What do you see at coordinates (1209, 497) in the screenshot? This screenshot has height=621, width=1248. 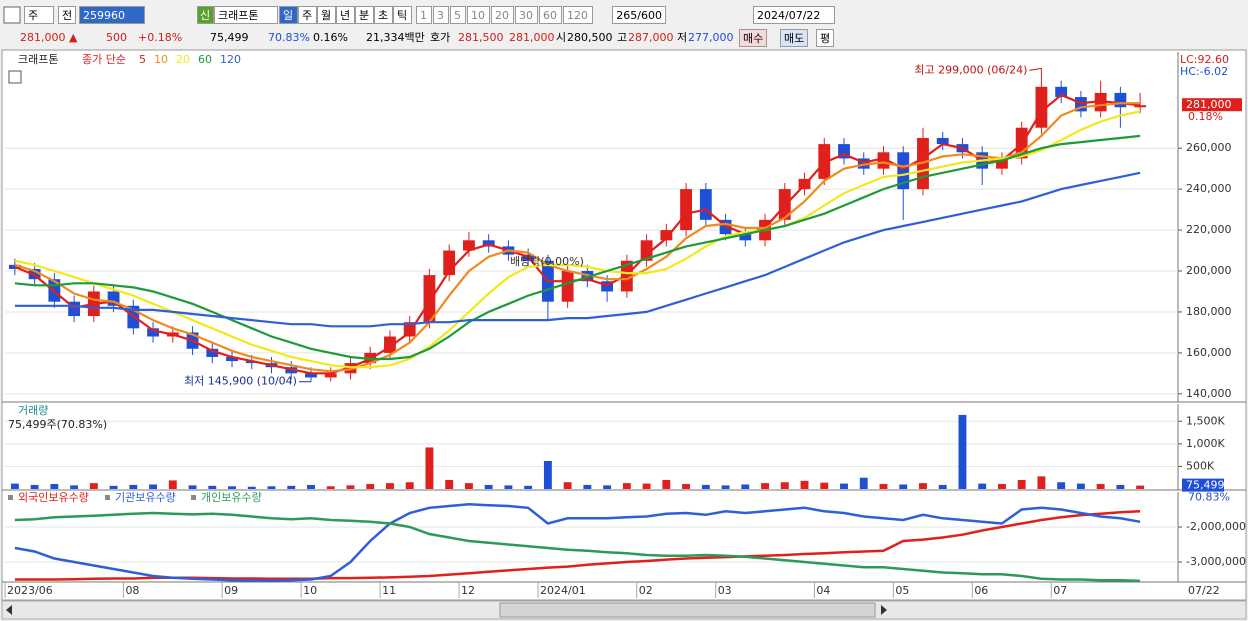 I see `last-volume-ratio: 70.83%` at bounding box center [1209, 497].